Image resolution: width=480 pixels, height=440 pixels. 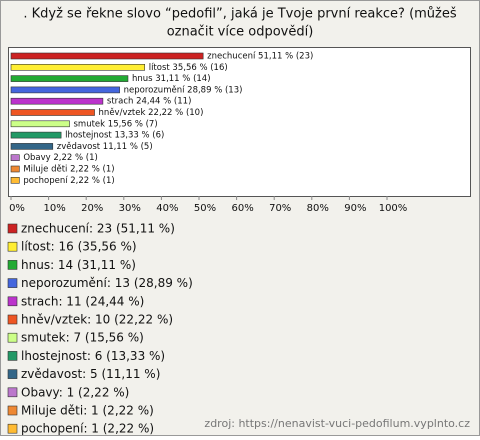 What do you see at coordinates (167, 208) in the screenshot?
I see `x-tick-label: 40%` at bounding box center [167, 208].